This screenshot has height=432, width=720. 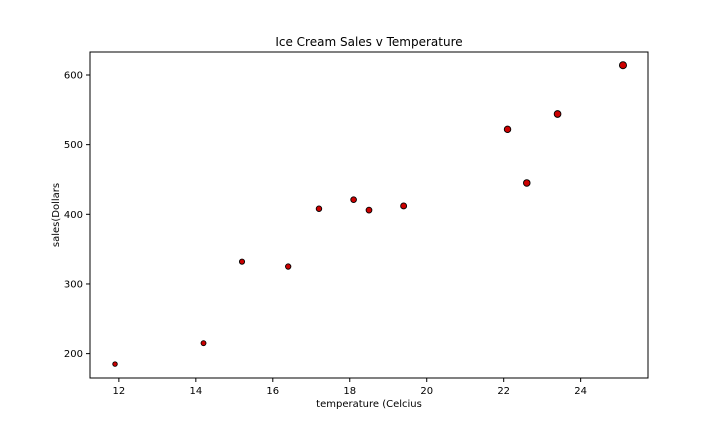 I want to click on x-tick-label: 22, so click(x=503, y=391).